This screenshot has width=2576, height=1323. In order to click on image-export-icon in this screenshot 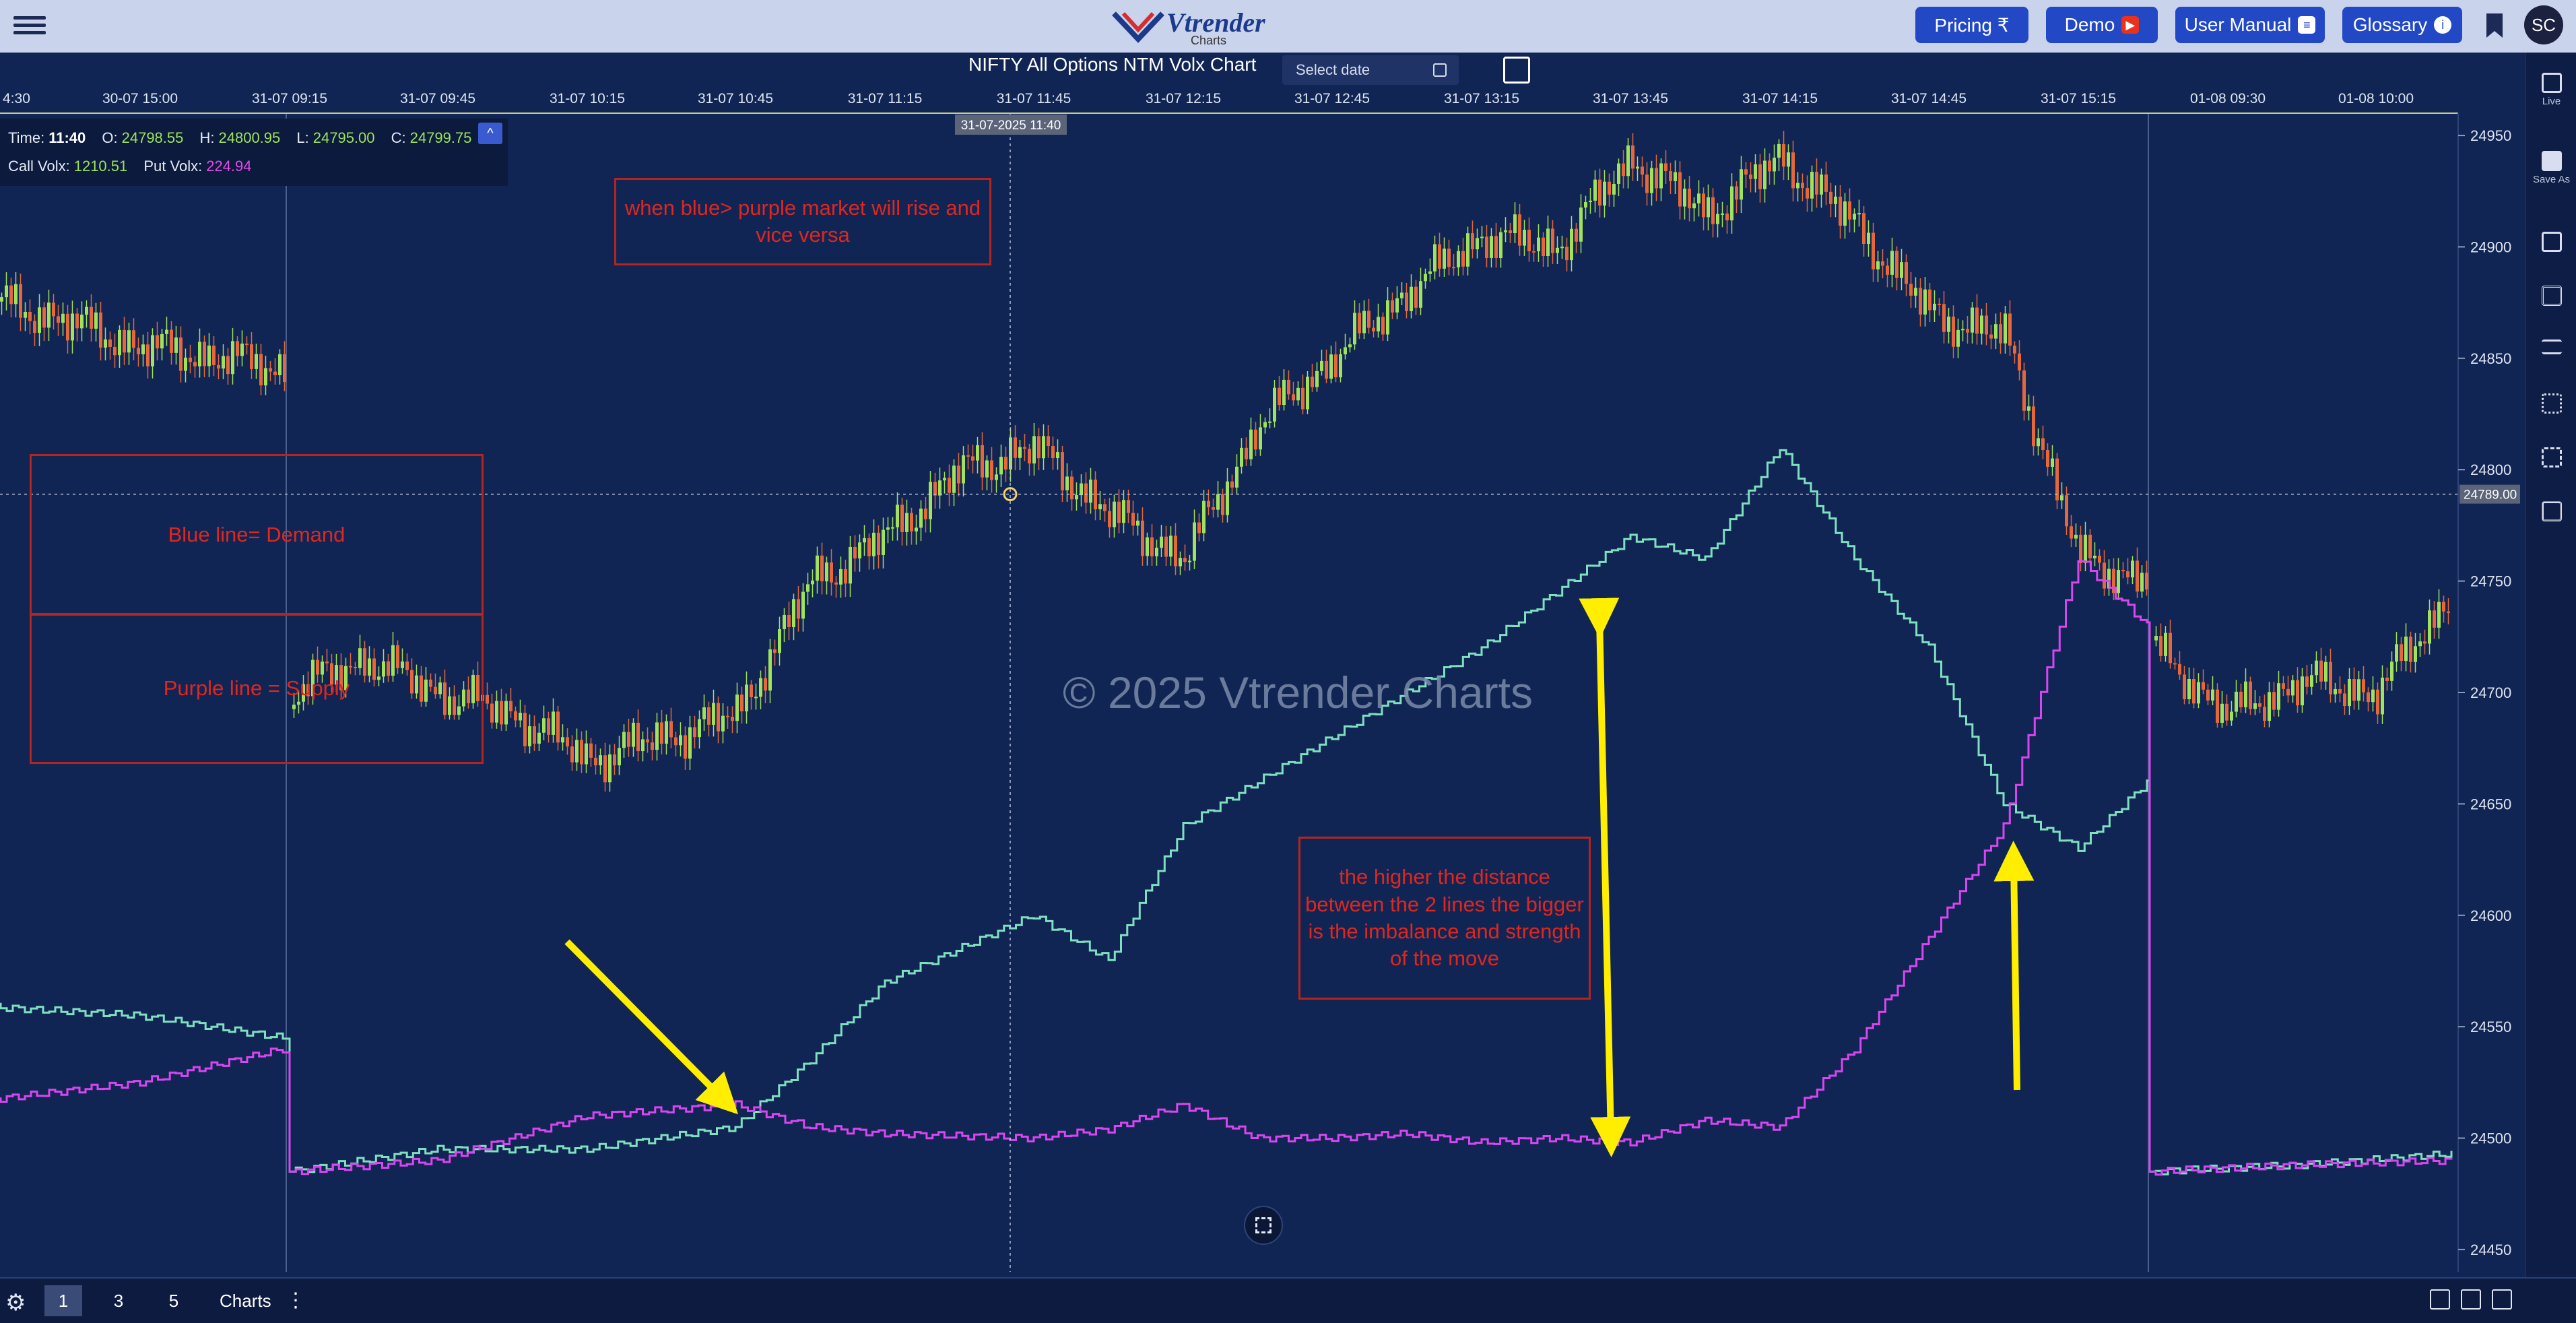, I will do `click(2471, 1299)`.